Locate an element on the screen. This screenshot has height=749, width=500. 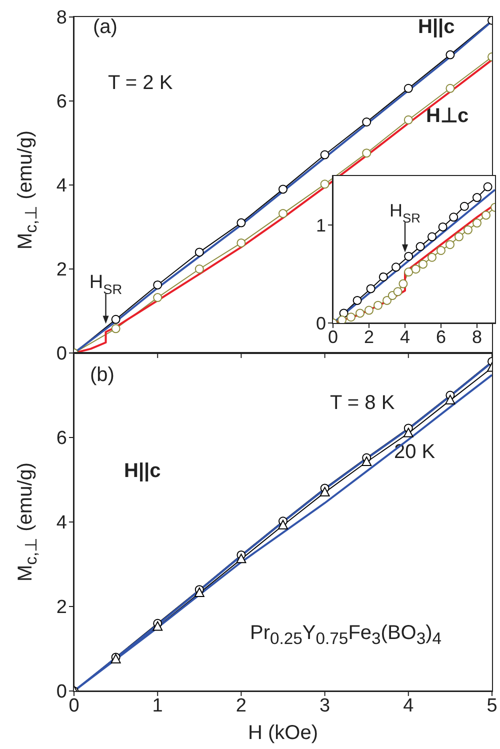
annotation: (a) is located at coordinates (105, 27).